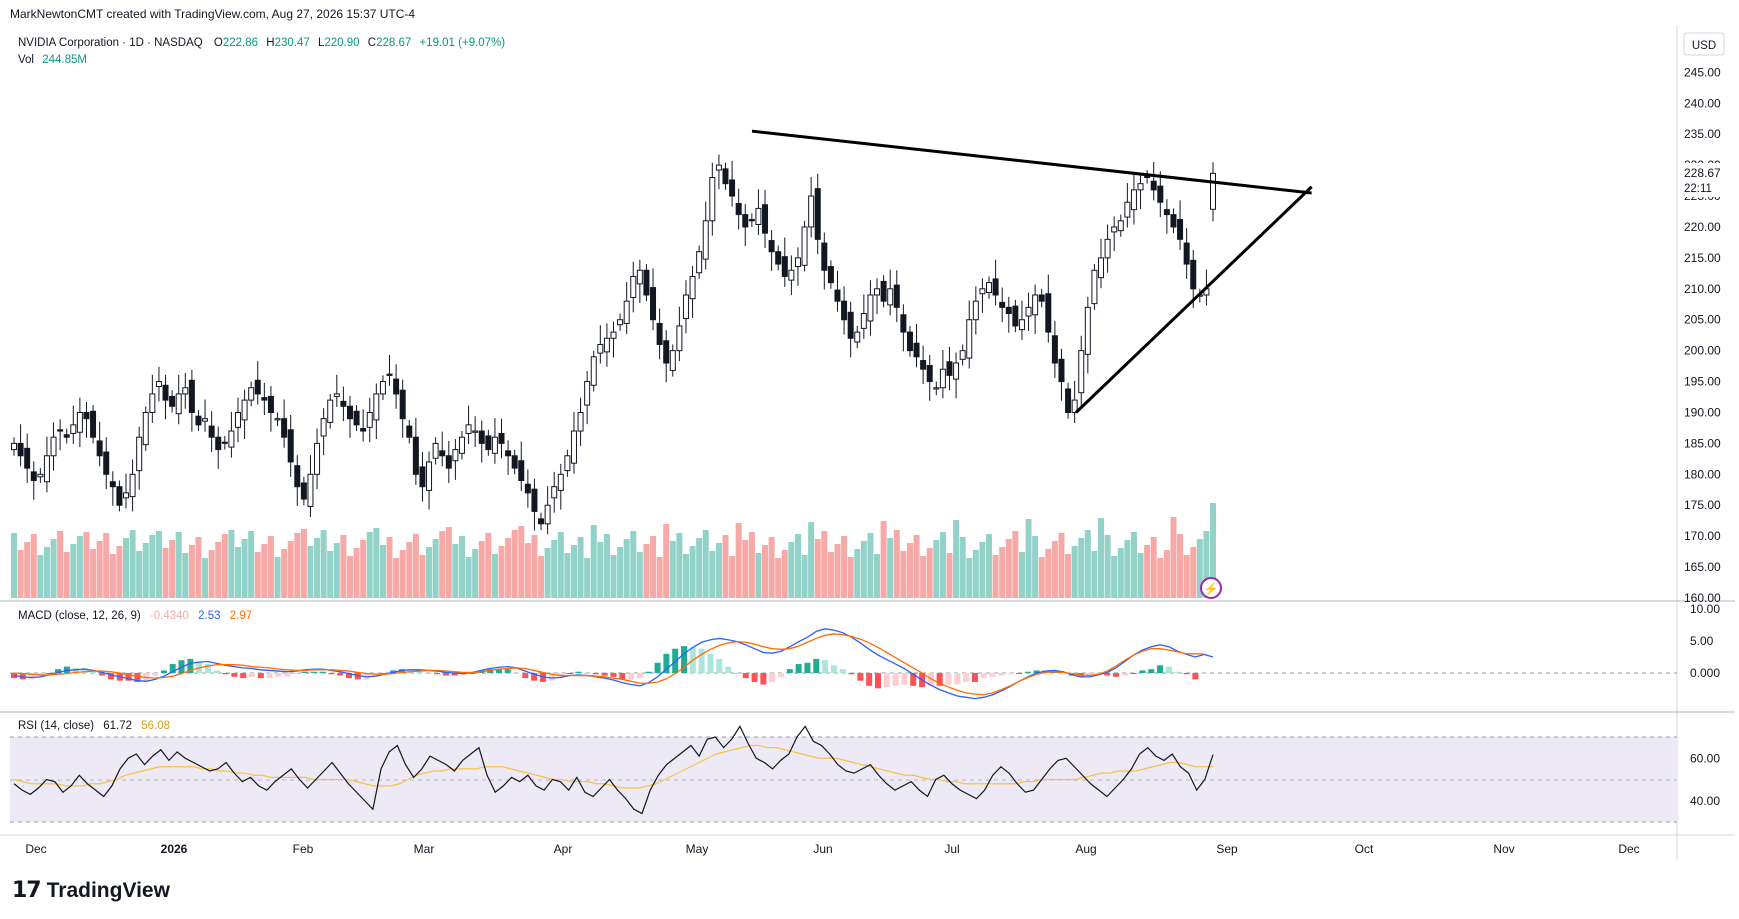 This screenshot has height=919, width=1739. Describe the element at coordinates (52, 60) in the screenshot. I see `volume-legend: Vol 244.85M` at that location.